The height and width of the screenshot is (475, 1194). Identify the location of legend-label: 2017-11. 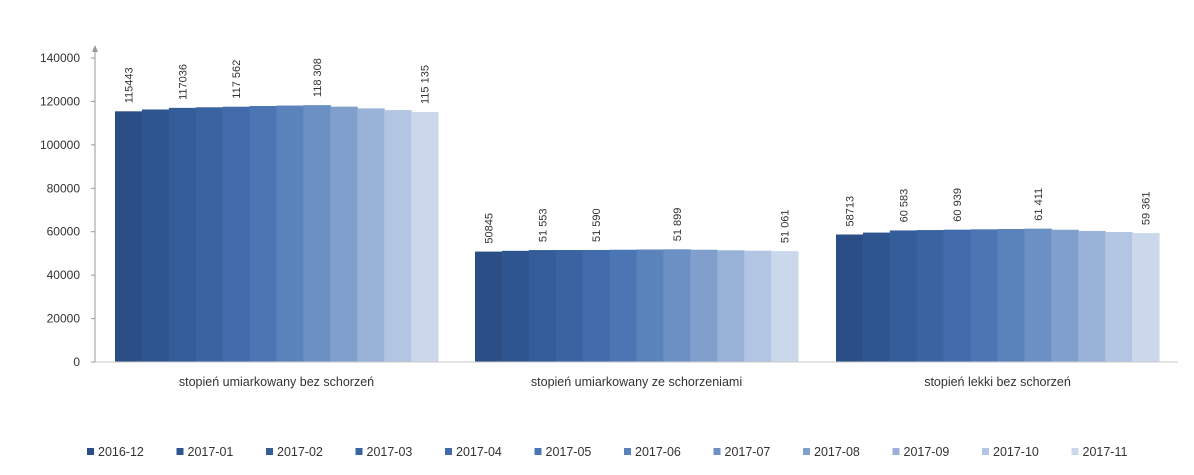
(1105, 452).